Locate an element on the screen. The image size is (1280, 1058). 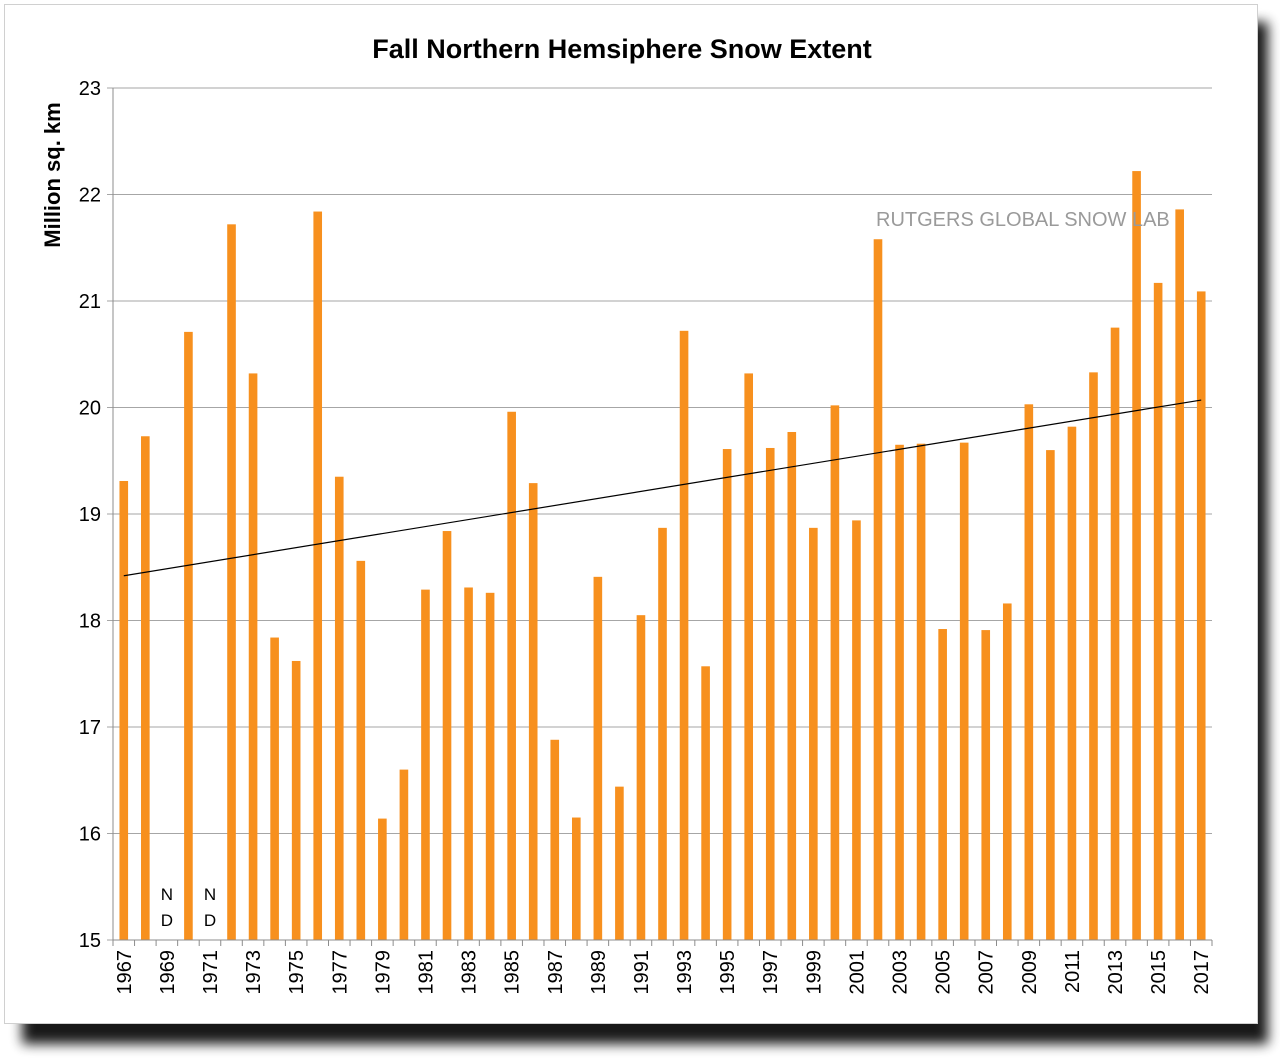
x-tick-label: 2013 is located at coordinates (1116, 972).